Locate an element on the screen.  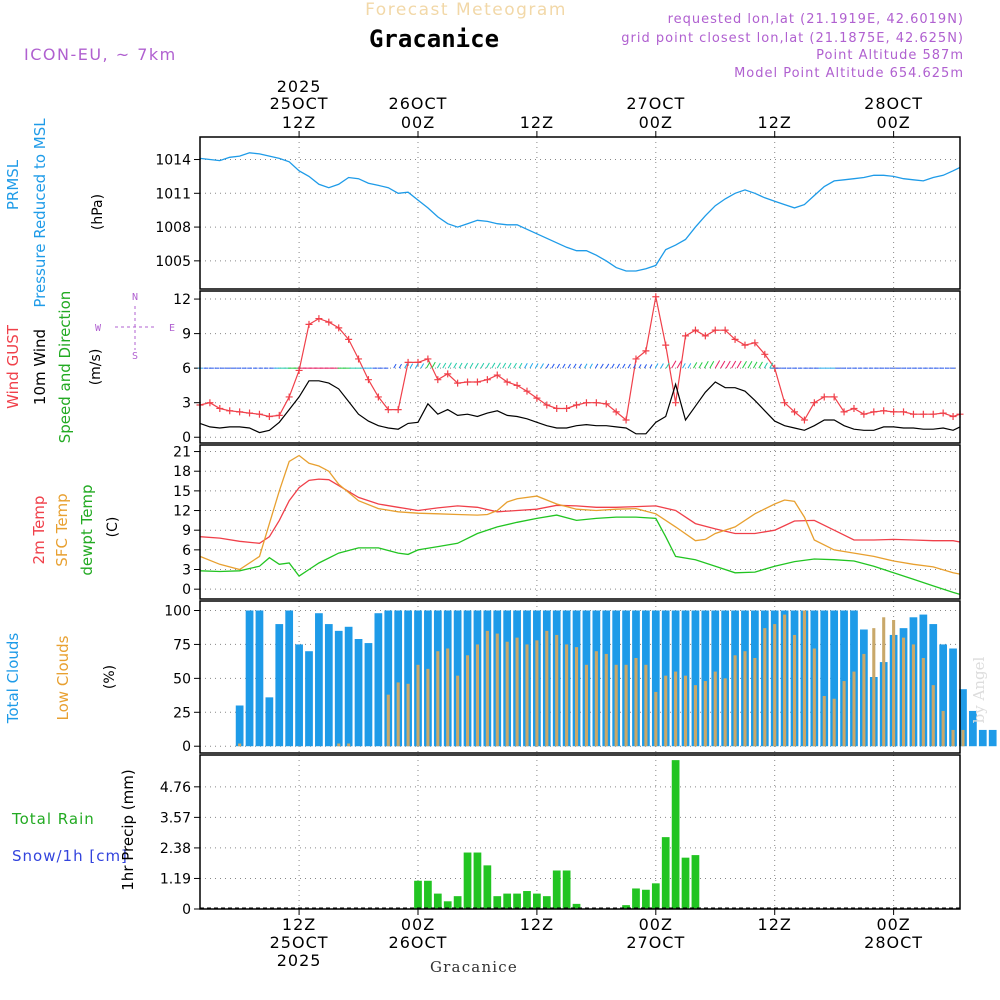
panel-pressure: 1005 1008 1011 1014 is located at coordinates (558, 213).